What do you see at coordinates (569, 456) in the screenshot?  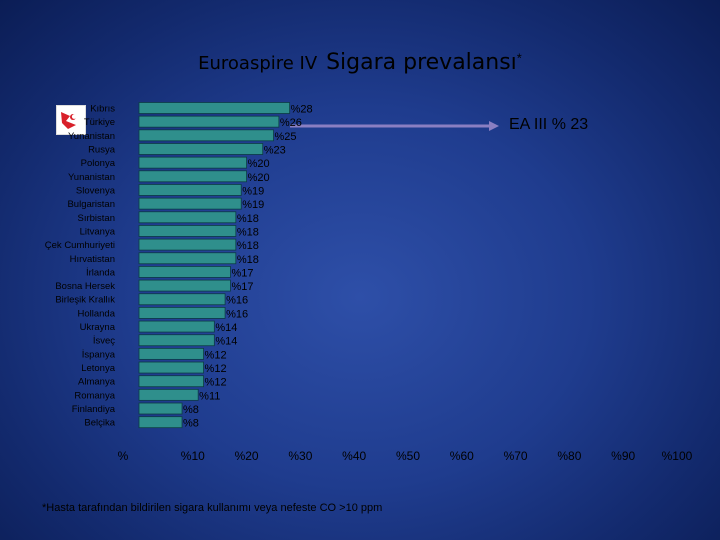 I see `x-tick-label: %80` at bounding box center [569, 456].